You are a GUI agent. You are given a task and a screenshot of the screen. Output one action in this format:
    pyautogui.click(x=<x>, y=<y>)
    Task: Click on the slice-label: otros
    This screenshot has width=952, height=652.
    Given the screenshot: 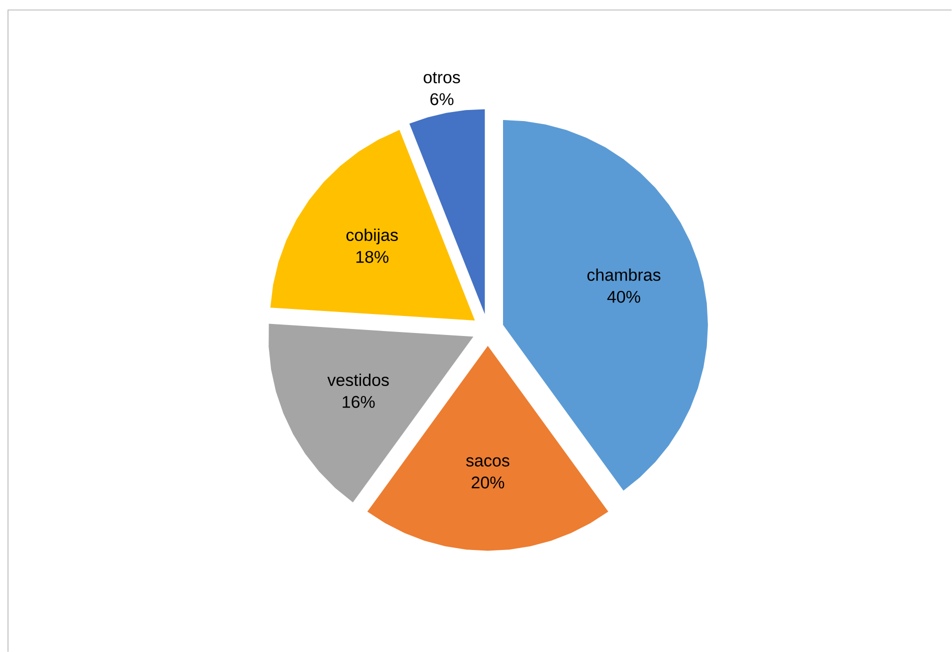 What is the action you would take?
    pyautogui.click(x=442, y=78)
    